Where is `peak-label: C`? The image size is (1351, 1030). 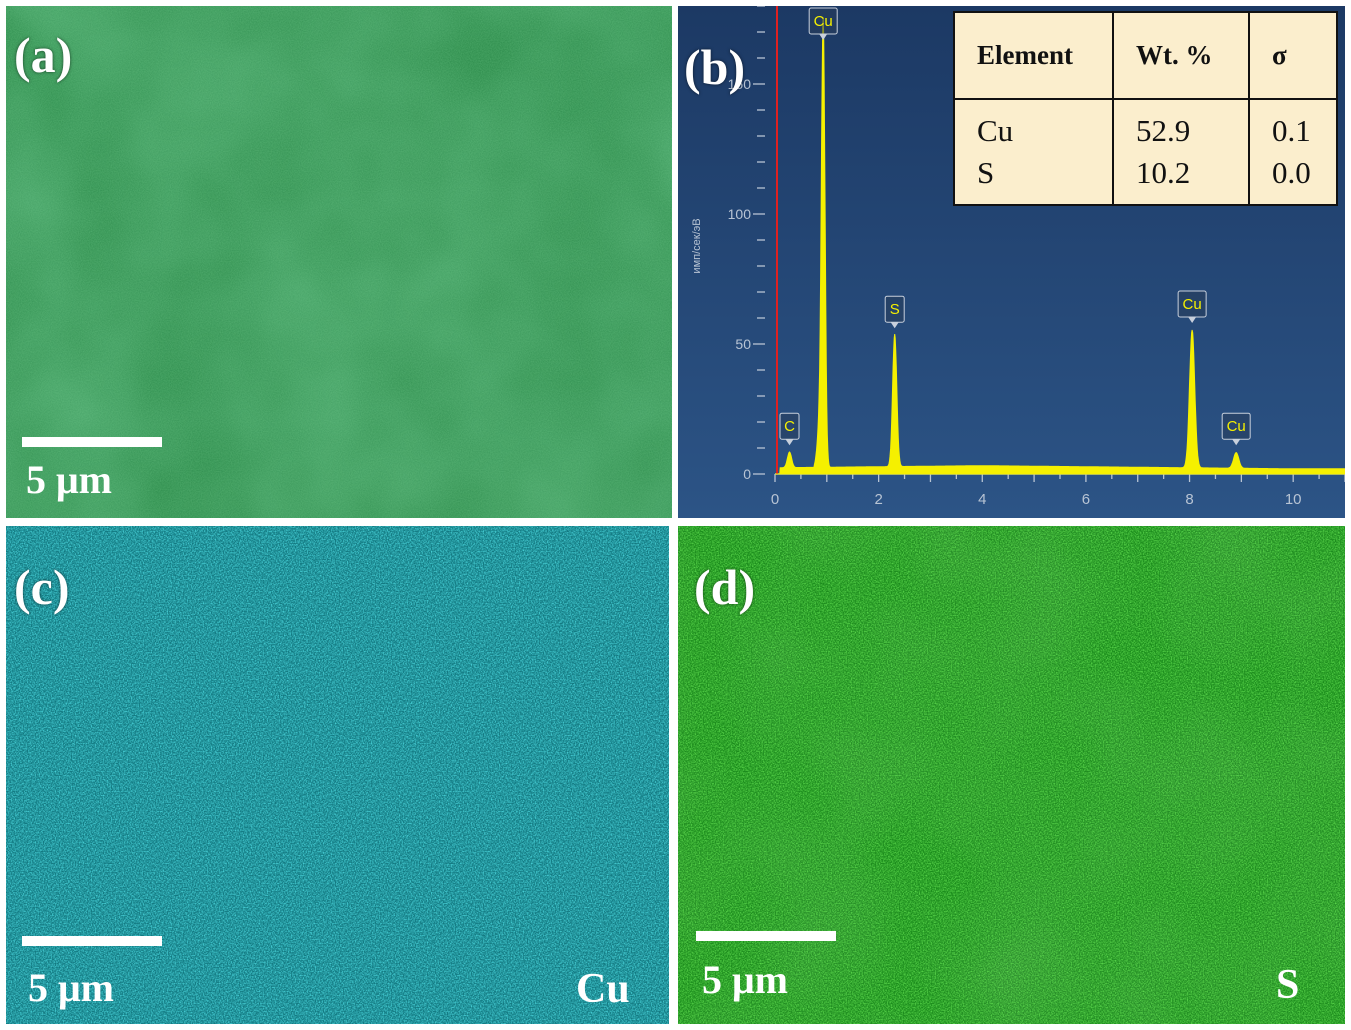 peak-label: C is located at coordinates (789, 429).